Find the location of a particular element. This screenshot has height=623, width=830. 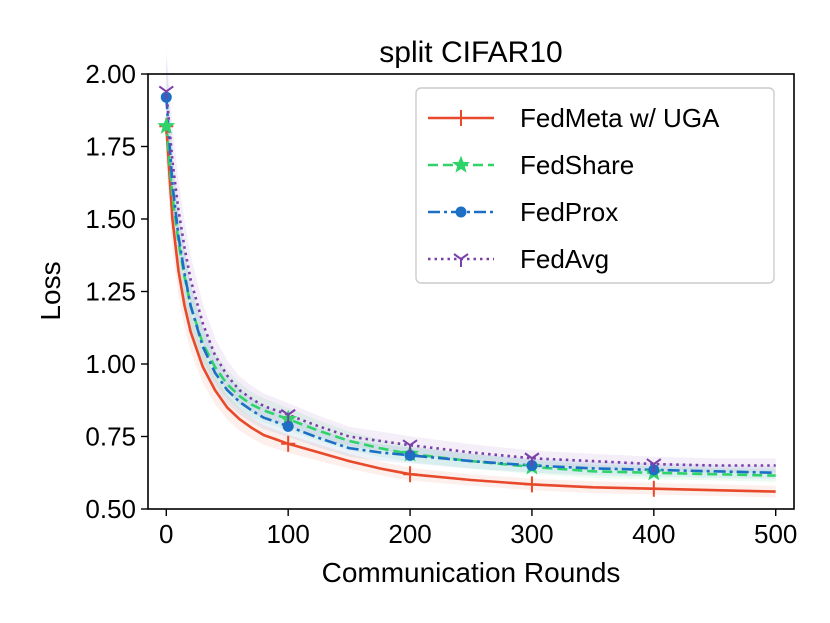

x-tick-label: 0 is located at coordinates (166, 534).